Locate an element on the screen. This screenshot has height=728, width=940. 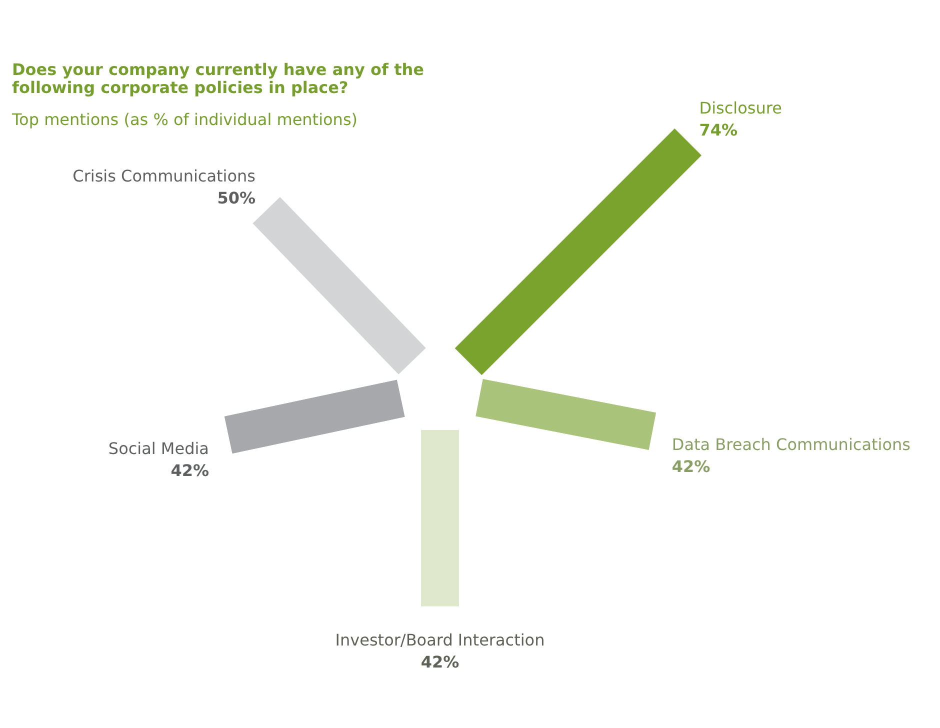
category-label: Social Media is located at coordinates (158, 448).